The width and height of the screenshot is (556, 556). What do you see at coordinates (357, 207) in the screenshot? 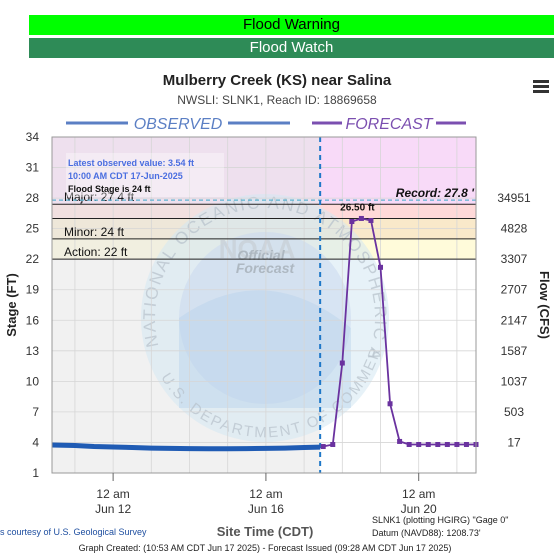
I see `forecast-peak-label: 26.50 ft` at bounding box center [357, 207].